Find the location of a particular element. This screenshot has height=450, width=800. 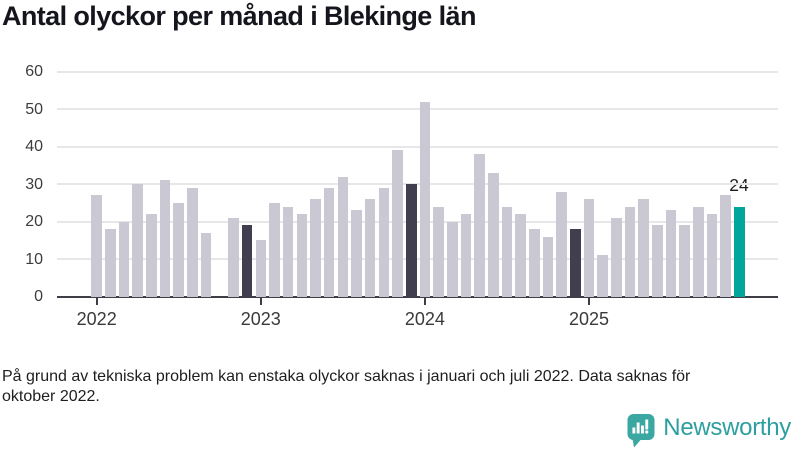

chart-title: Antal olyckor per månad i Blekinge län is located at coordinates (239, 16).